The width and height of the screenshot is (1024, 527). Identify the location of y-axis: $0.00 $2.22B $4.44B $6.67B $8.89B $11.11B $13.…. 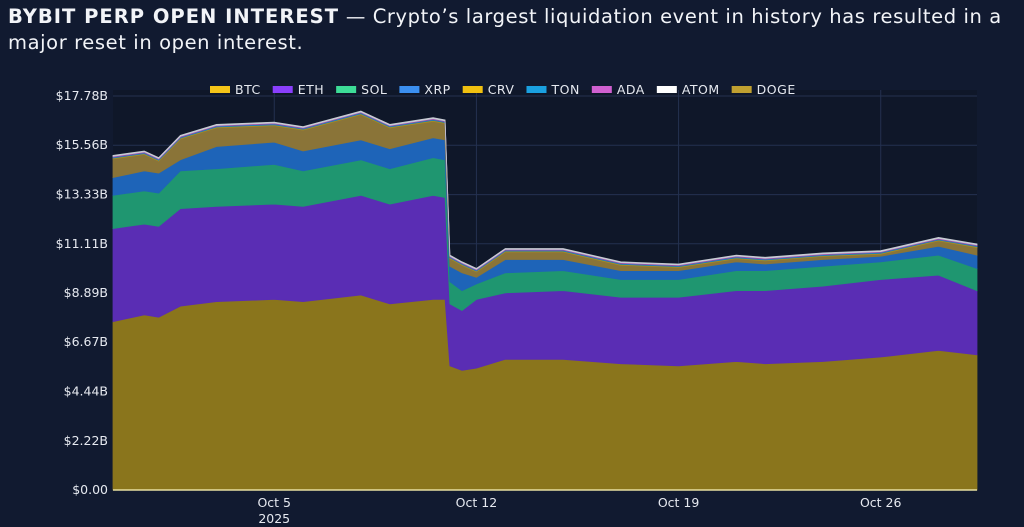
(82, 292).